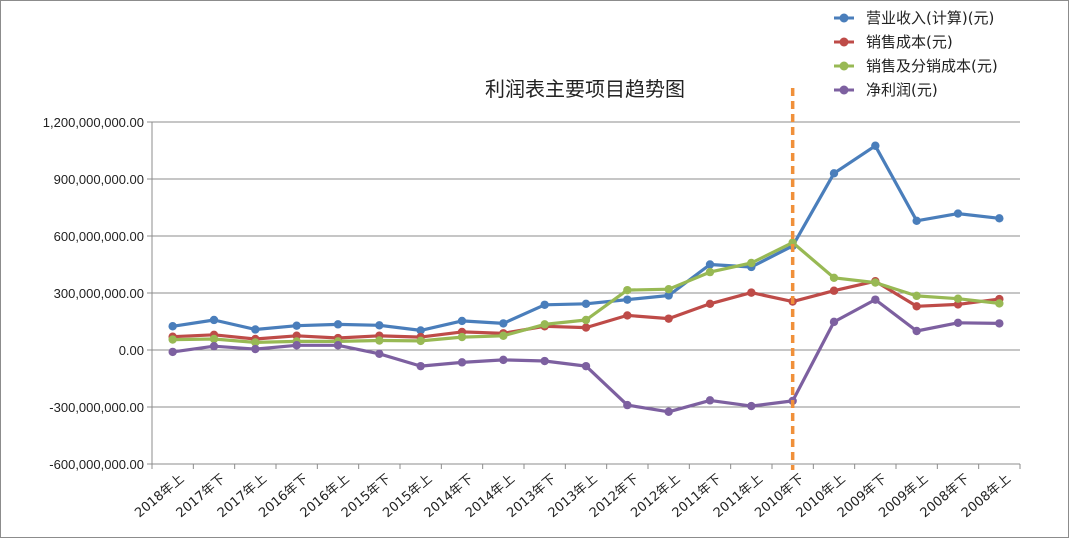 This screenshot has width=1071, height=540. I want to click on y-tick-label: 0.00, so click(131, 350).